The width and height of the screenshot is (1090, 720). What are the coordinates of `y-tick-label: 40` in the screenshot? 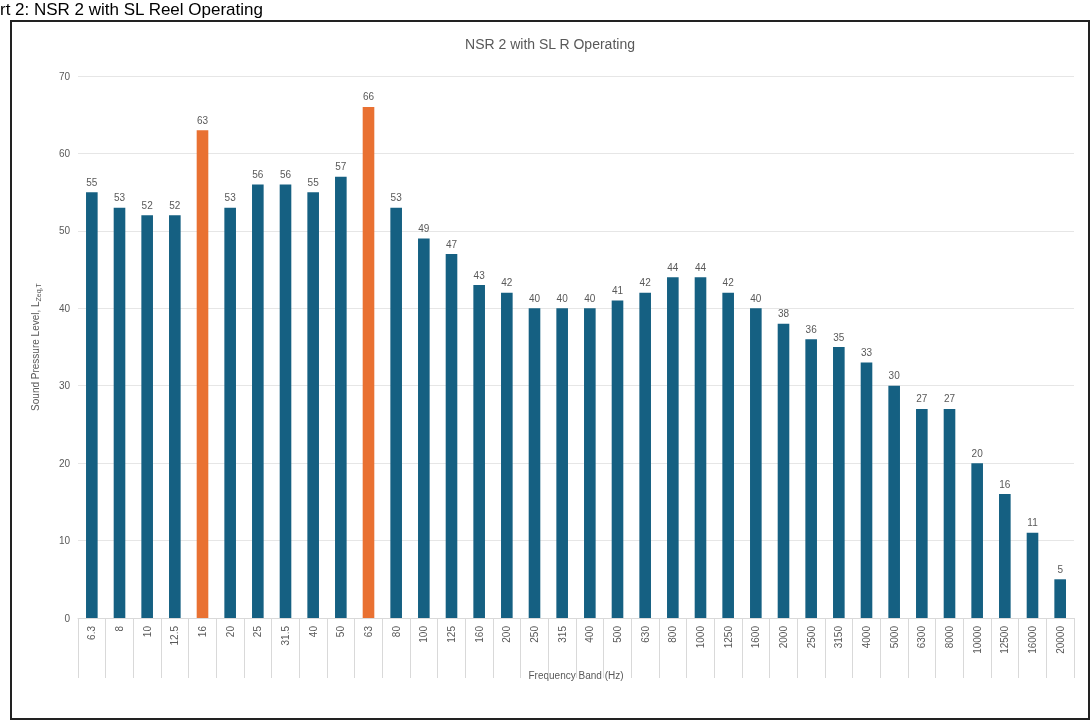 It's located at (64, 308).